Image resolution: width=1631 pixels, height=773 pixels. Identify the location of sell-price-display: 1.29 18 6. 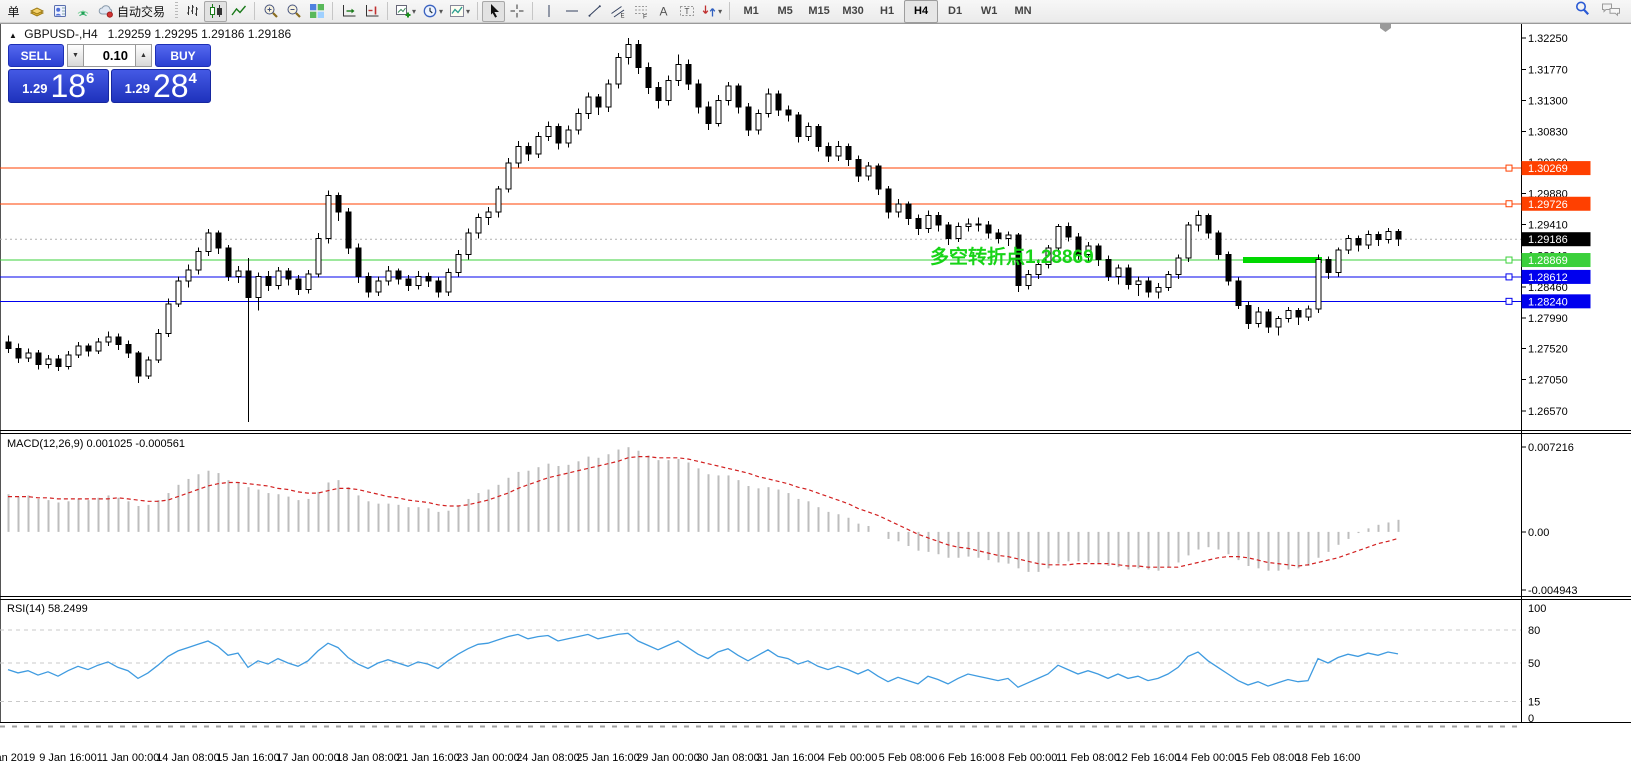
(58, 86).